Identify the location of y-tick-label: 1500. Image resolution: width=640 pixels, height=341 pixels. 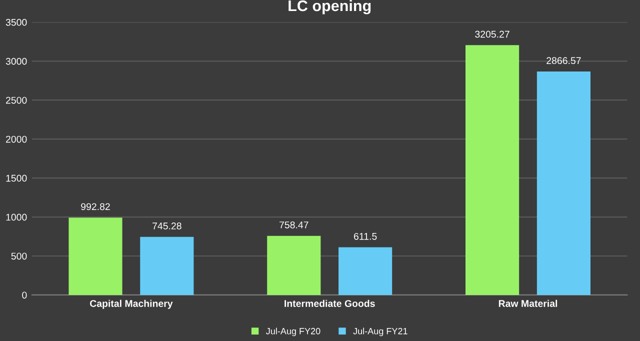
(16, 178).